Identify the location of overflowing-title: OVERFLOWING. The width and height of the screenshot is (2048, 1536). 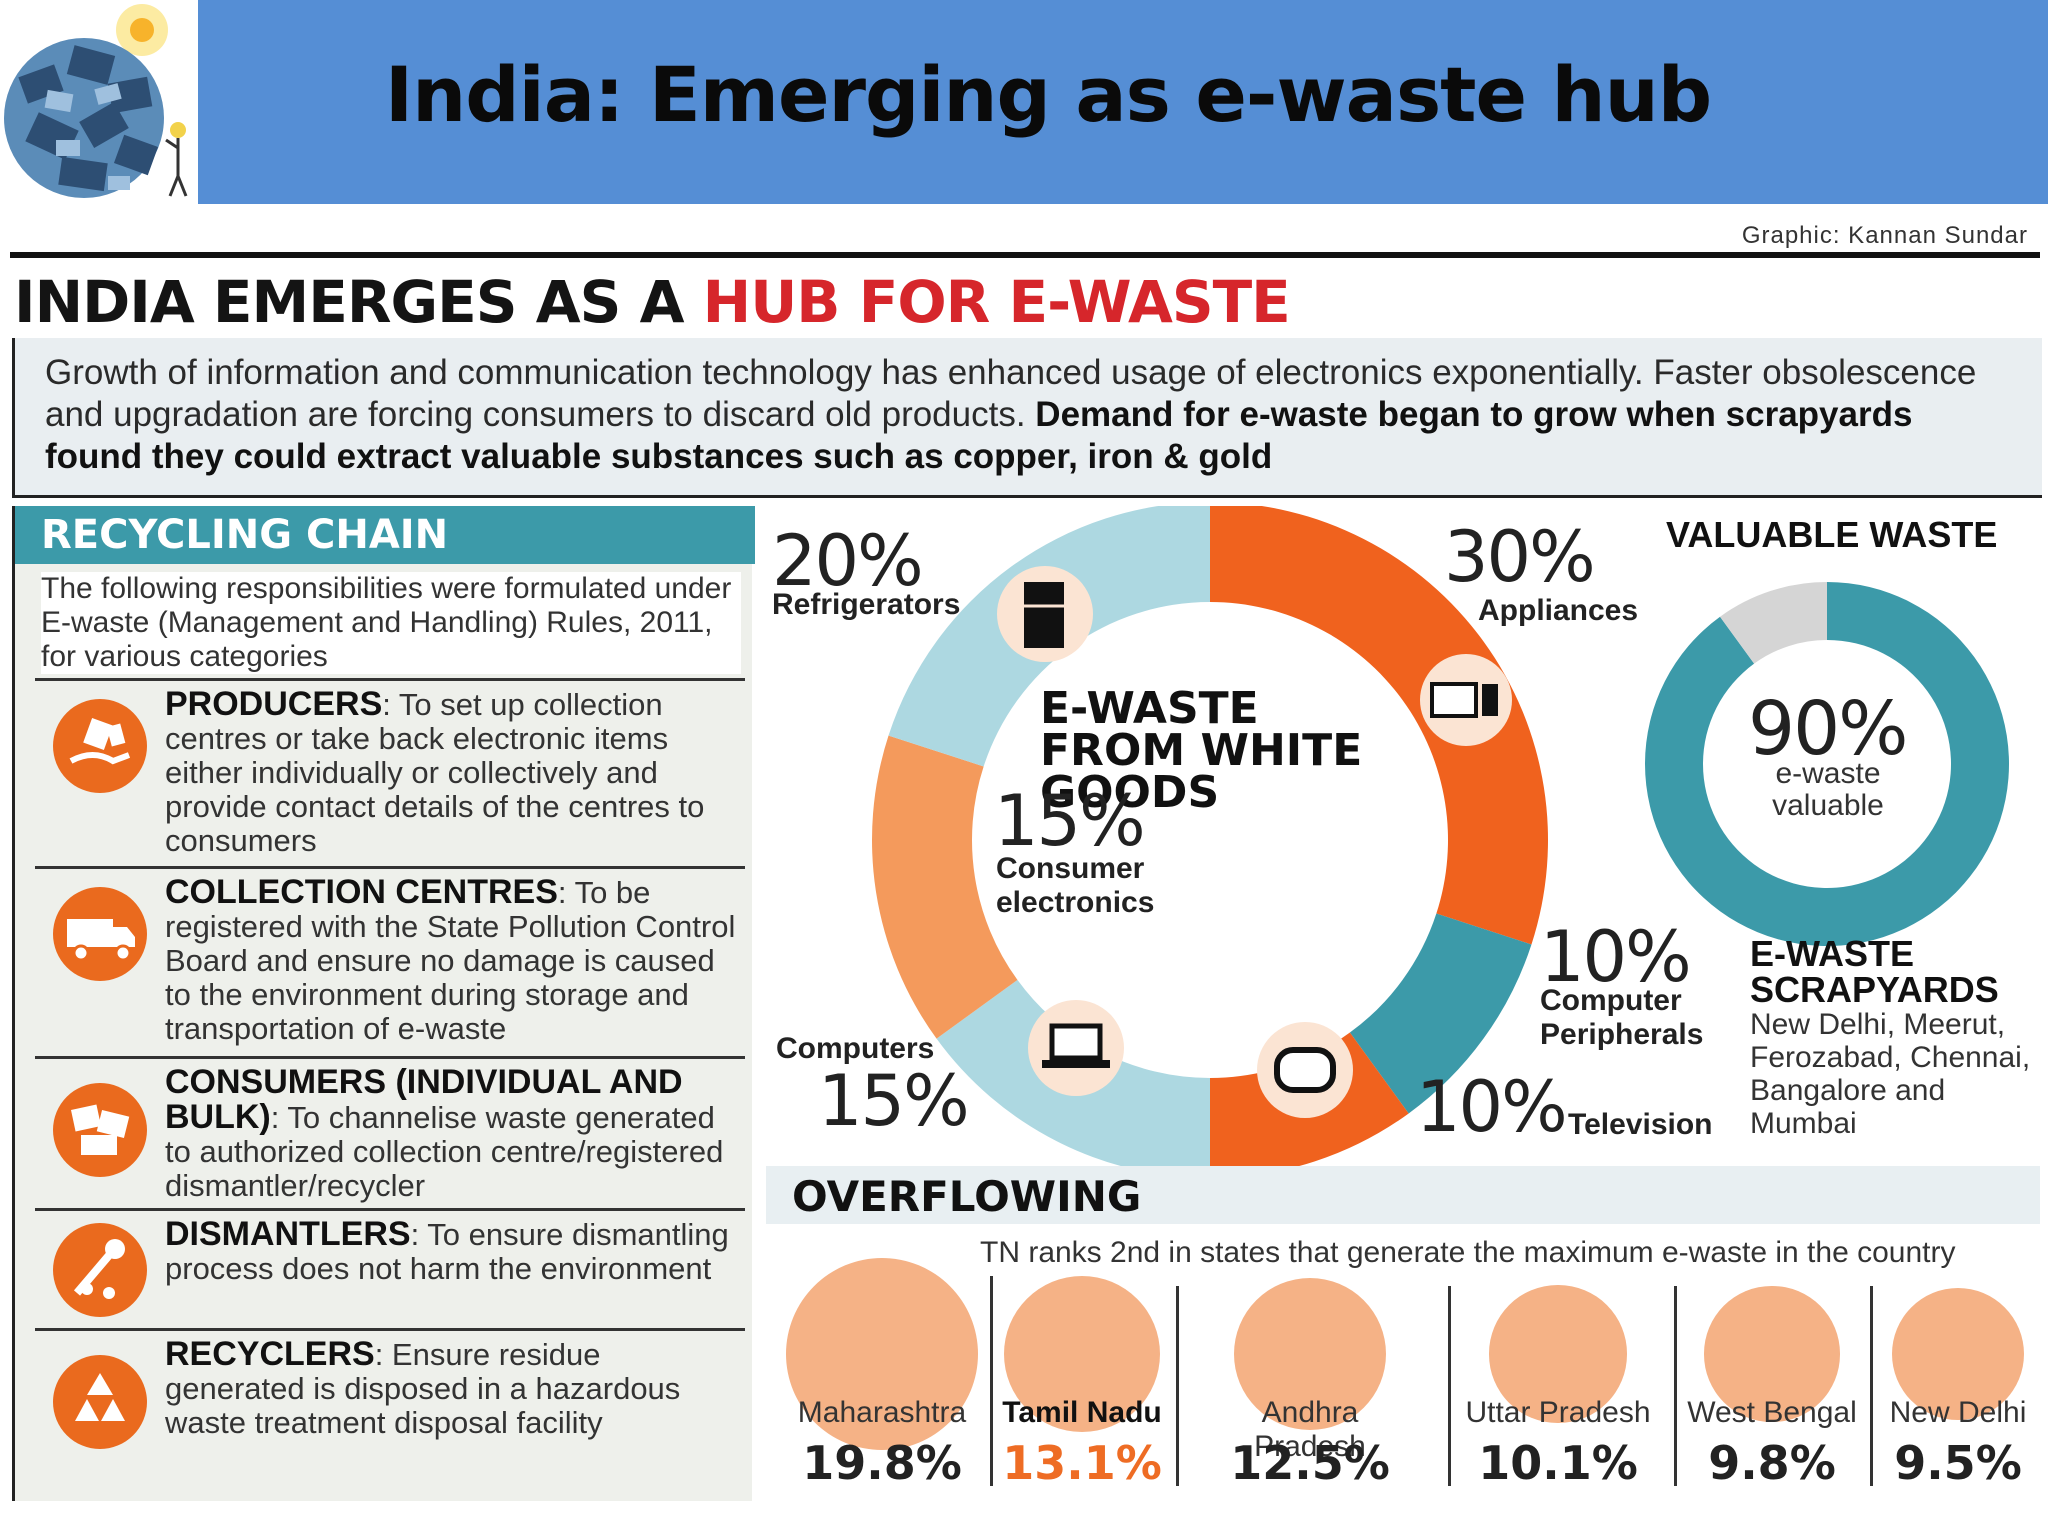
(967, 1196).